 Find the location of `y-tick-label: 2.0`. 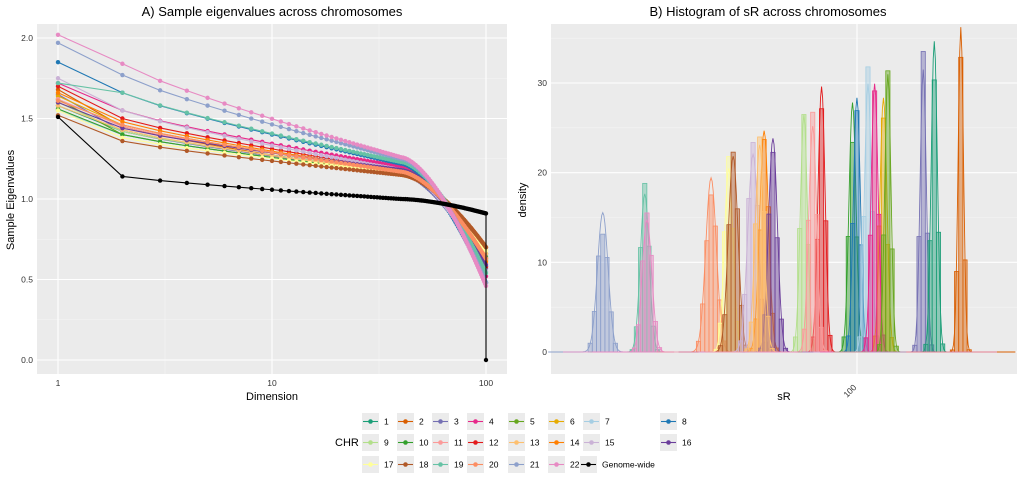

y-tick-label: 2.0 is located at coordinates (27, 38).